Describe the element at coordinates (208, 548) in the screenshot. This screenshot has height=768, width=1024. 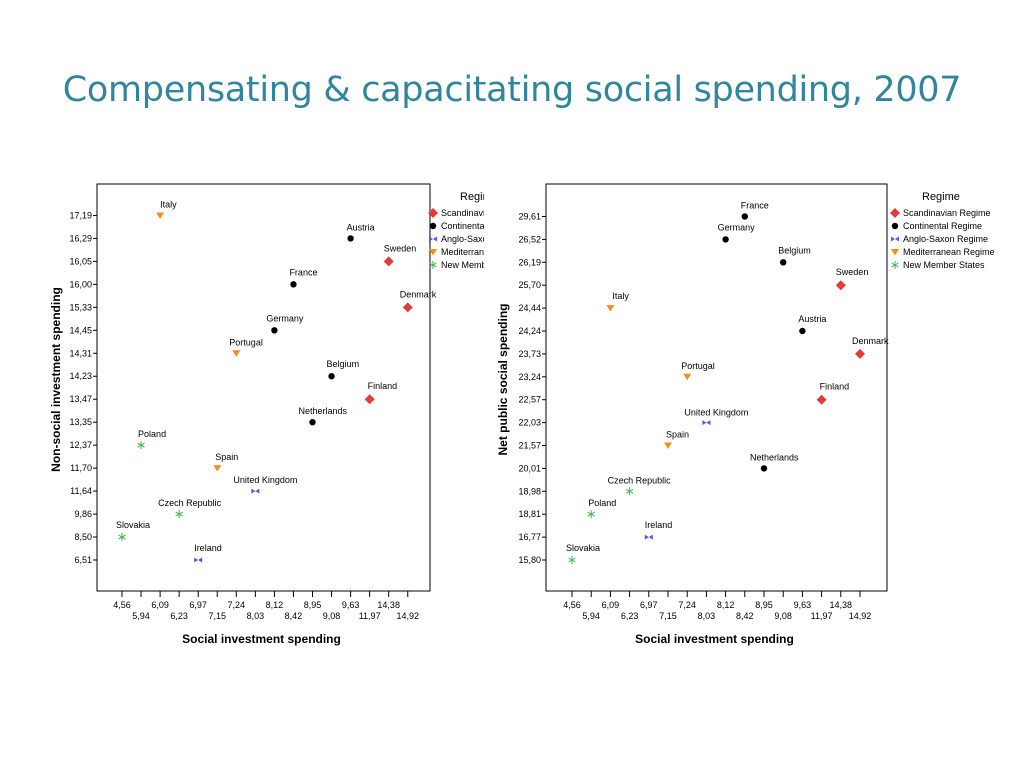
I see `point-label-ireland: Ireland` at that location.